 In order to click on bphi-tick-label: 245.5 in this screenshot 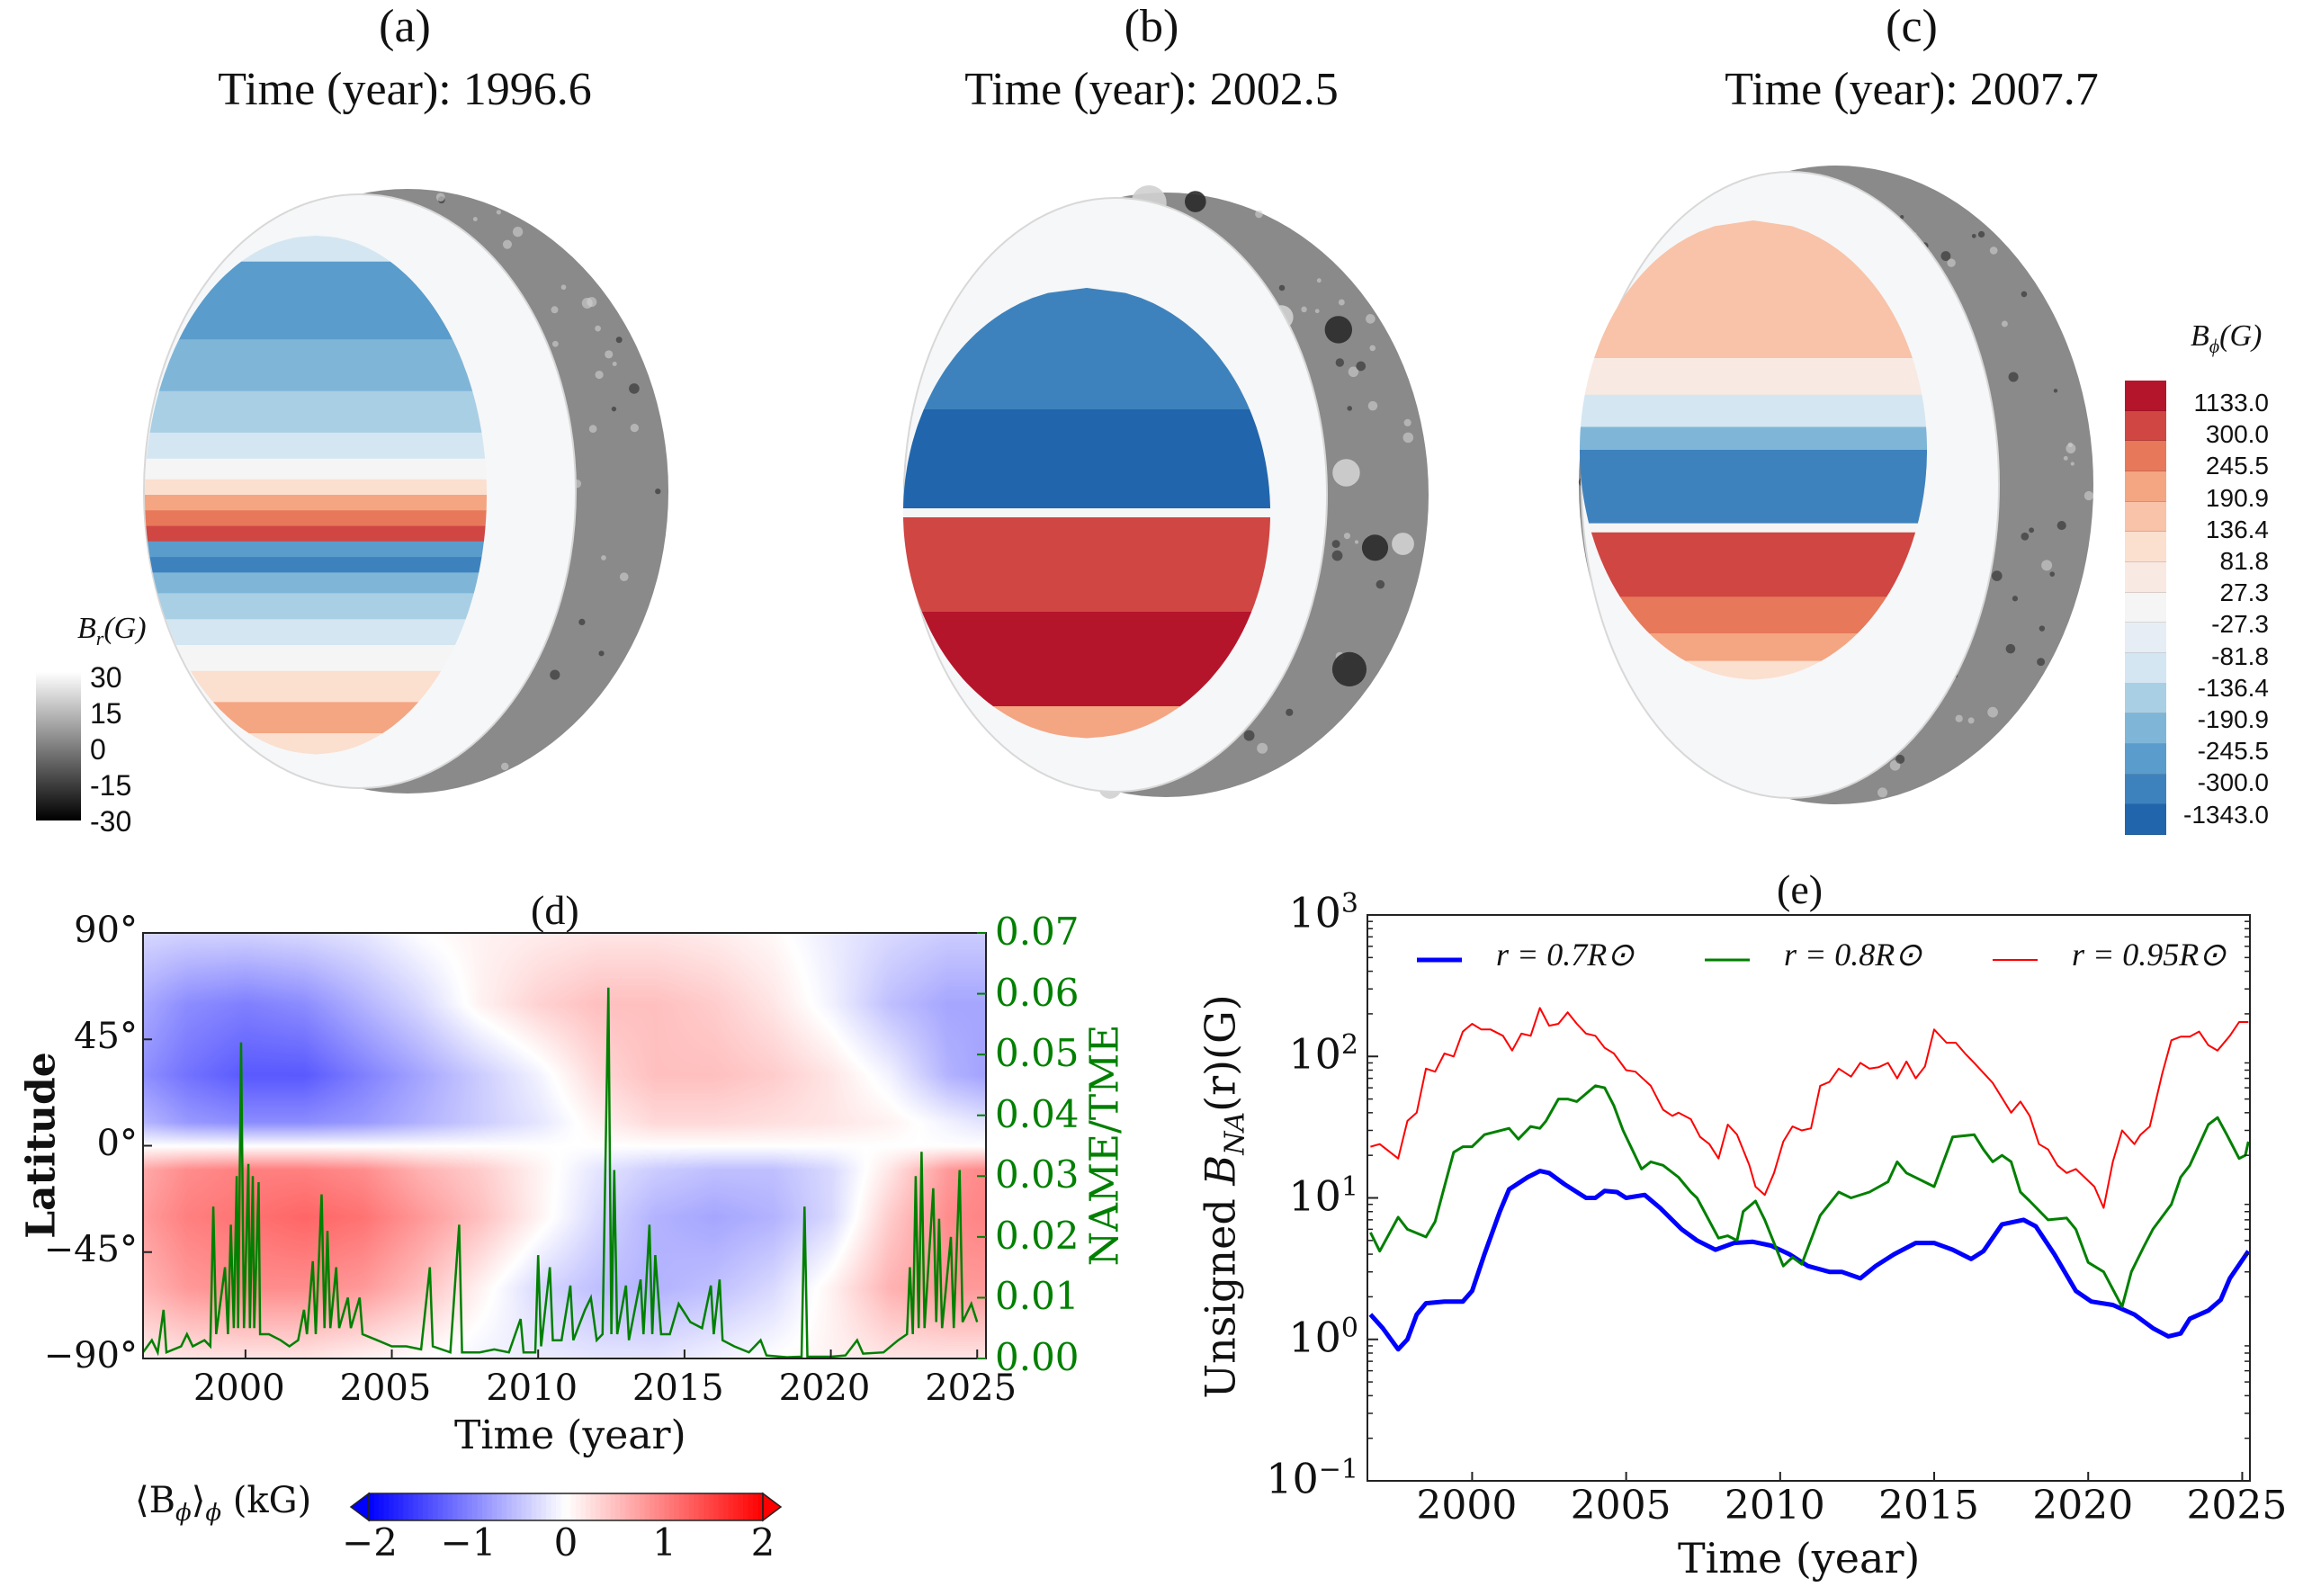, I will do `click(2237, 466)`.